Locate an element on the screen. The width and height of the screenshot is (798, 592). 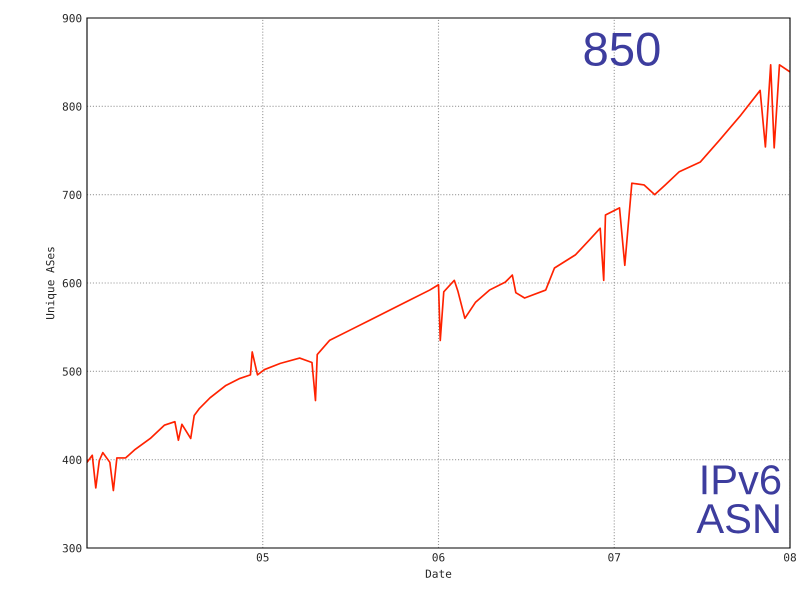
x-tick-label: 07 is located at coordinates (614, 557).